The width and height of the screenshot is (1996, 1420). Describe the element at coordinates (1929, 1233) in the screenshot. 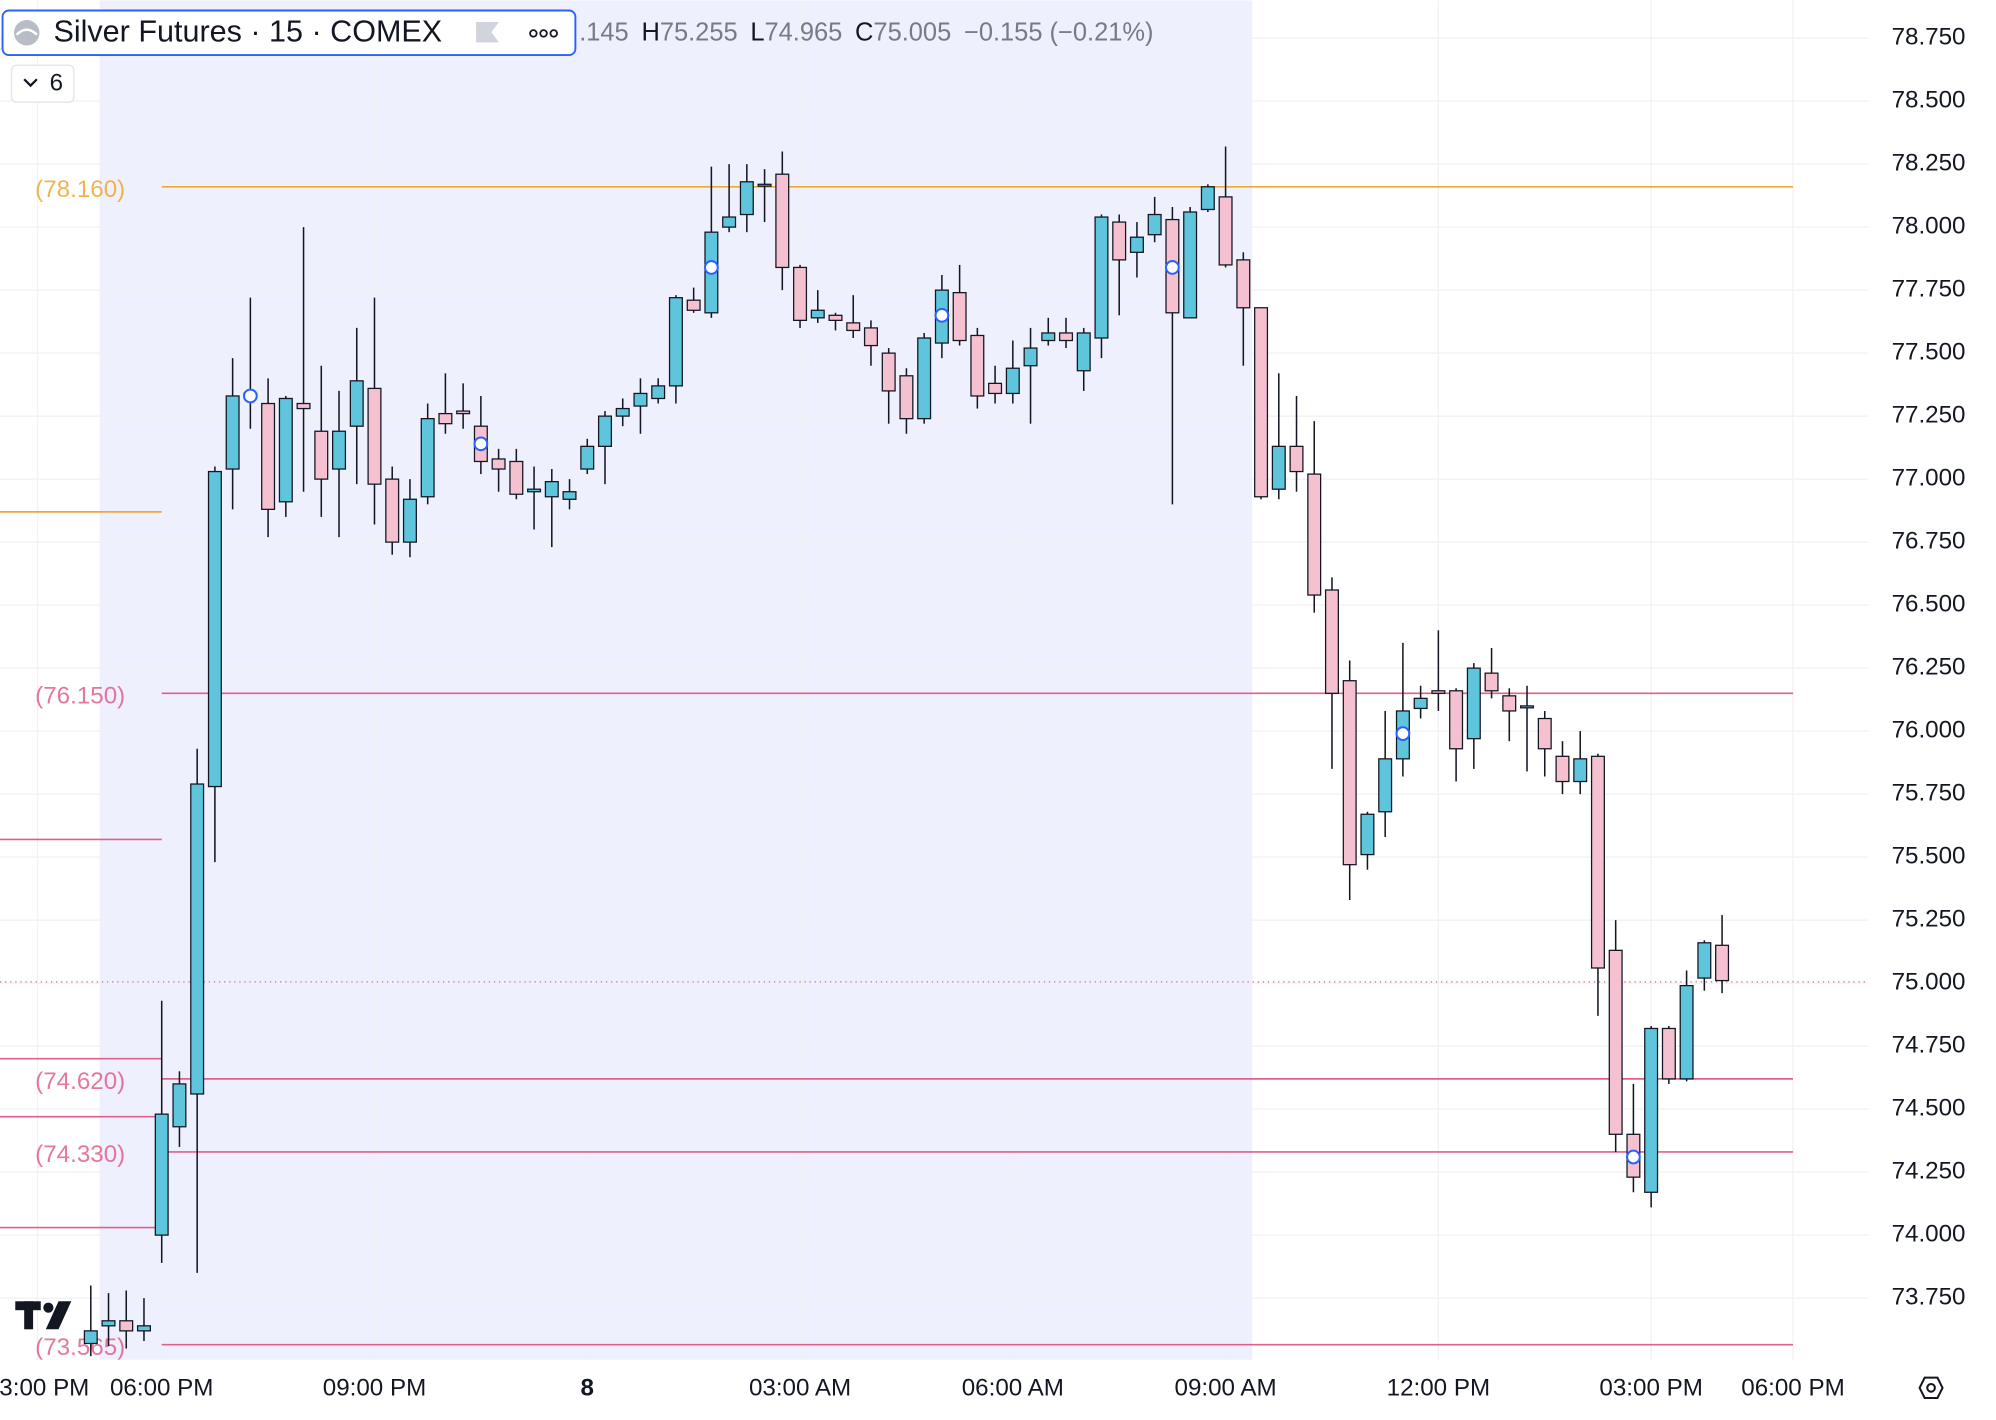

I see `y-tick-label: 74.000` at that location.